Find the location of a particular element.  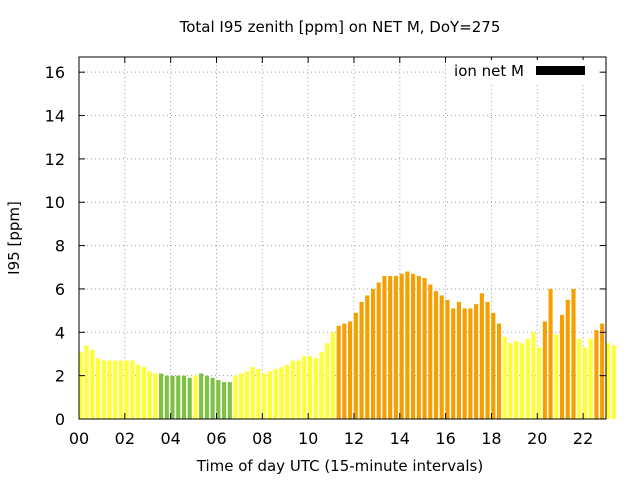

y-tick-label: 0 is located at coordinates (60, 419).